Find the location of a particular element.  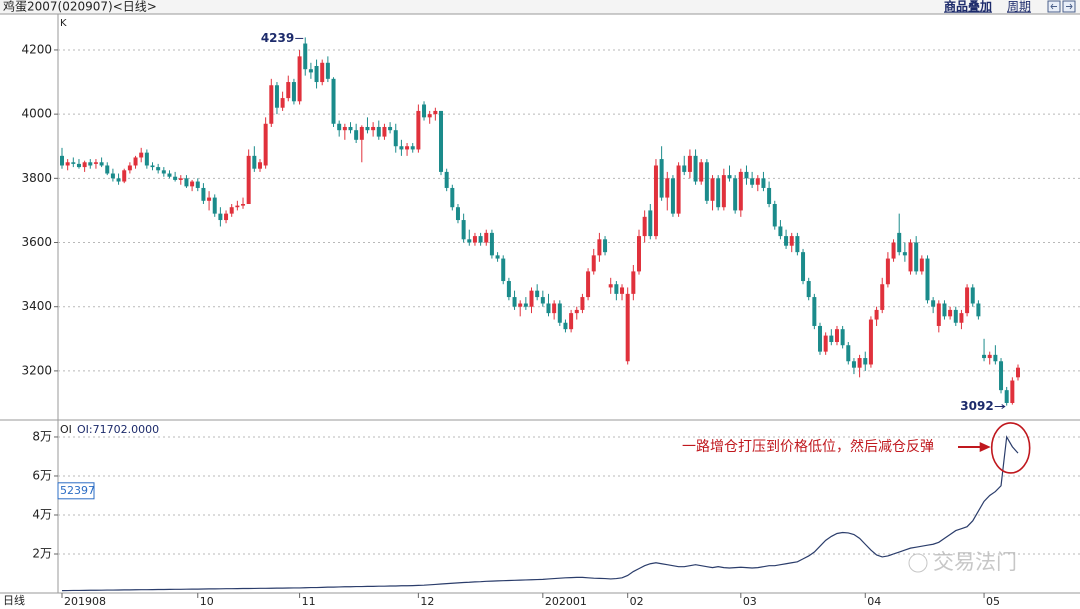

x-tick-label: 202001 is located at coordinates (566, 601).